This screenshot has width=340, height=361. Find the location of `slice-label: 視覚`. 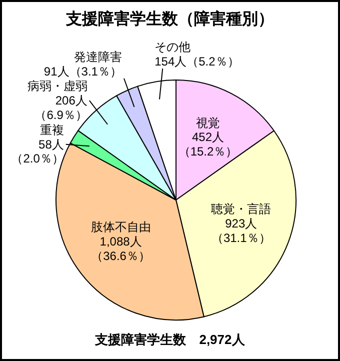

slice-label: 視覚 is located at coordinates (208, 123).